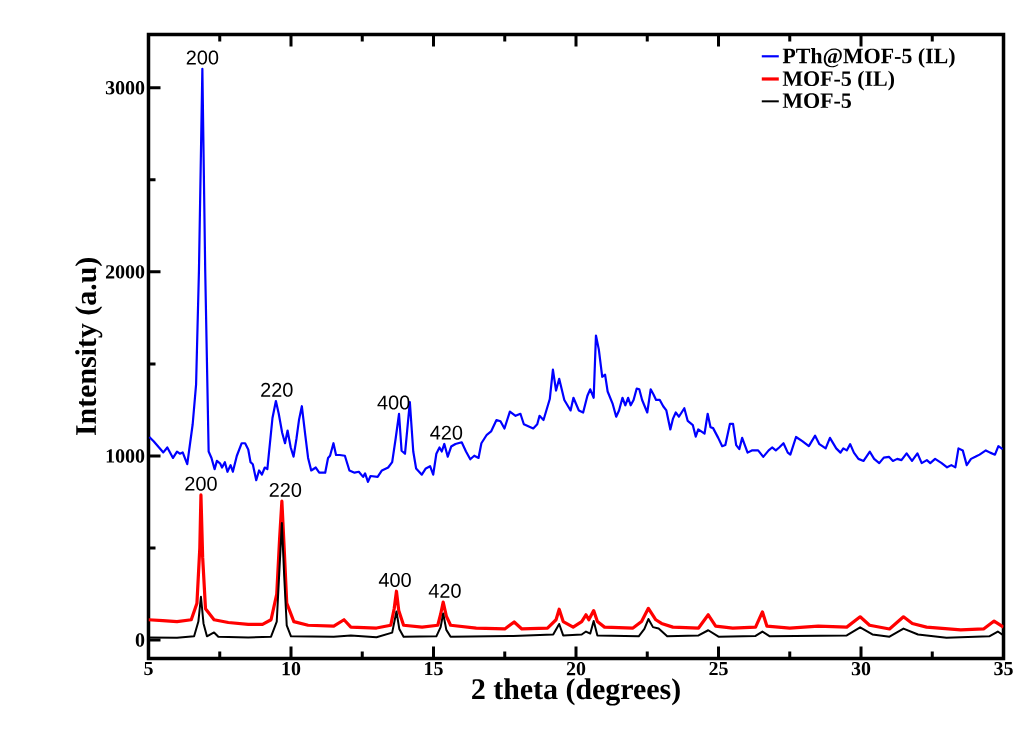 The image size is (1020, 731). I want to click on y-tick-label: 2000, so click(125, 272).